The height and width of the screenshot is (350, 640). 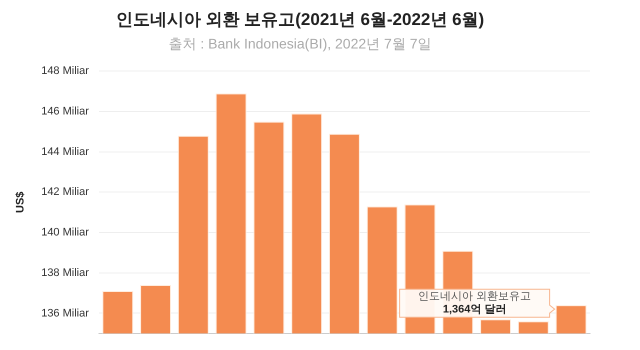 I want to click on y-tick-label: 136 Miliar, so click(x=65, y=313).